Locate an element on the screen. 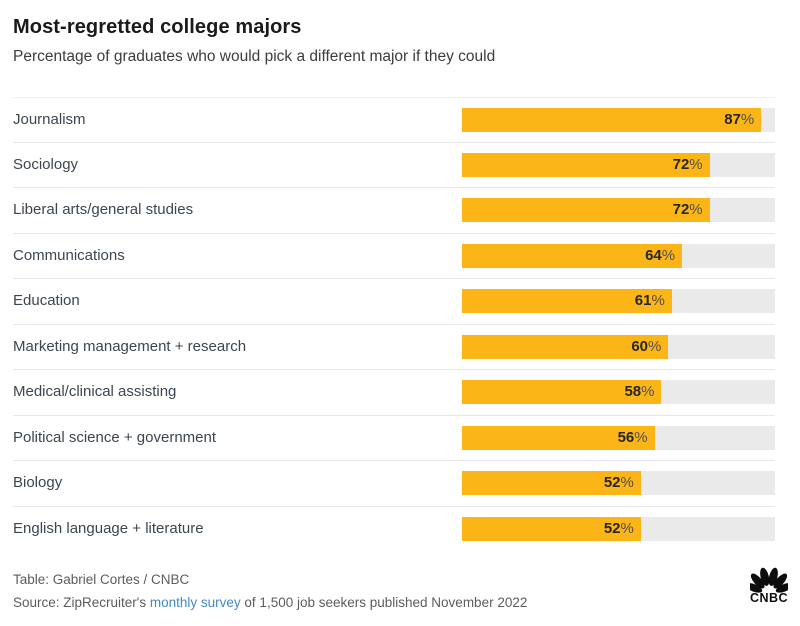 This screenshot has height=626, width=800. source-prefix: Source: ZipRecruiter's is located at coordinates (81, 602).